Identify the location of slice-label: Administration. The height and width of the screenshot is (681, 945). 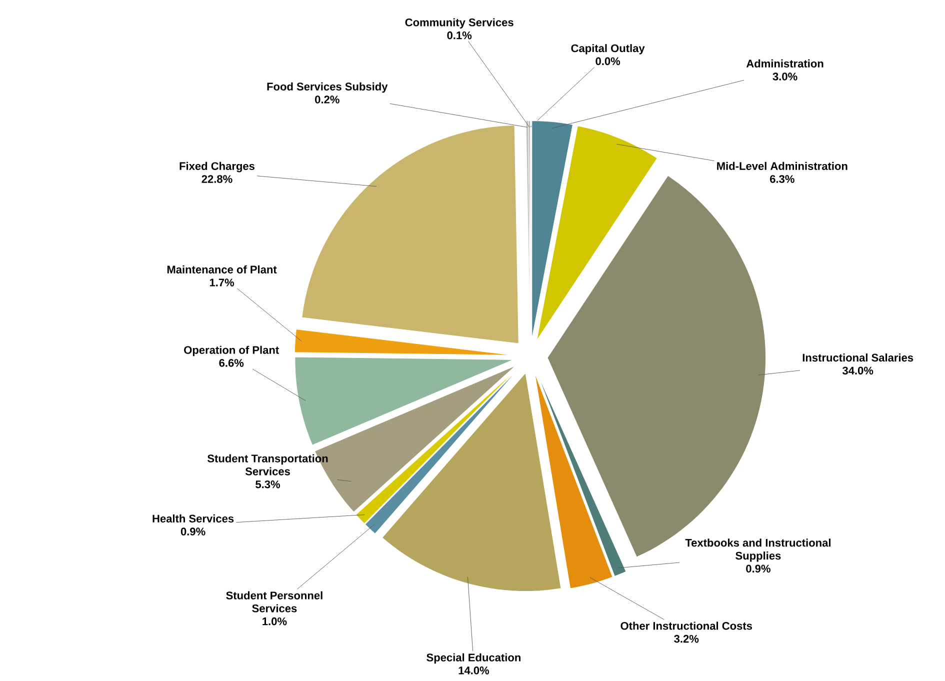
(785, 63).